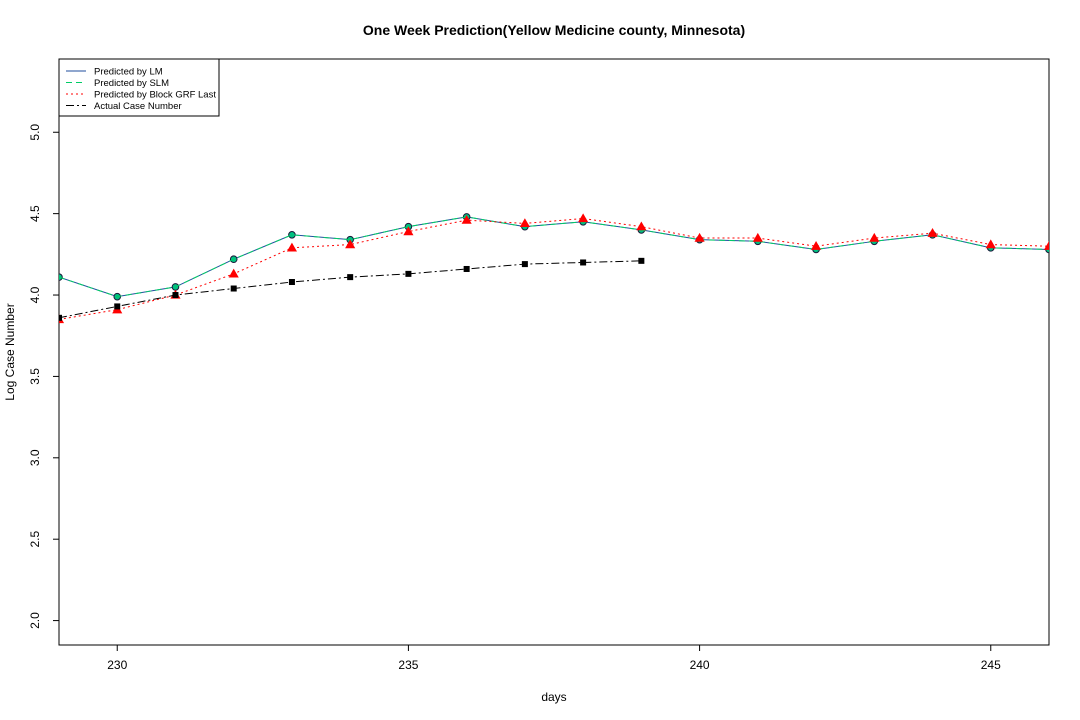 The height and width of the screenshot is (720, 1080). I want to click on y-axis: 2.0 2.5 3.0 3.5 4.0 4.5 5.0, so click(43, 376).